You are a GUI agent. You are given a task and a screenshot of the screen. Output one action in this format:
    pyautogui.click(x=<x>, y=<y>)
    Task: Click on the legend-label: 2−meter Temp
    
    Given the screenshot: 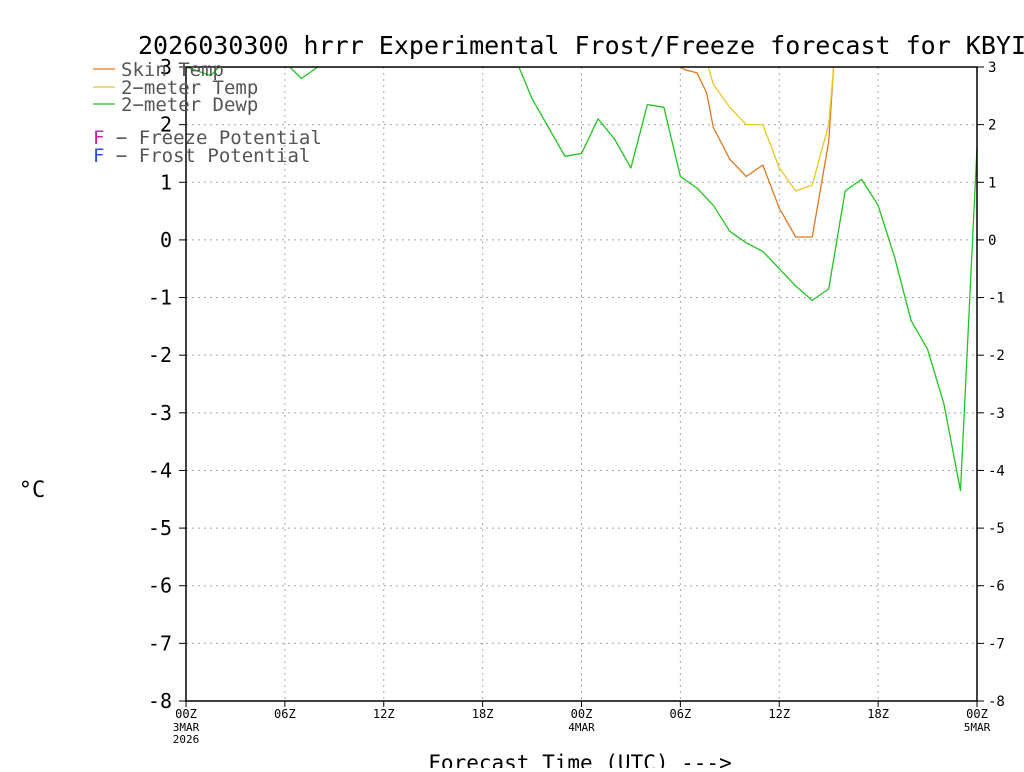 What is the action you would take?
    pyautogui.click(x=189, y=88)
    